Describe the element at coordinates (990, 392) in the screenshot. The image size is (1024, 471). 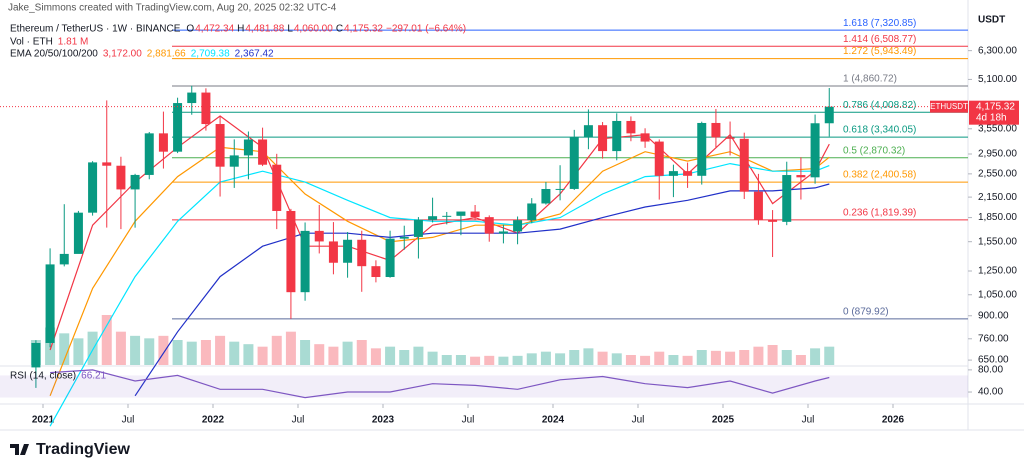
I see `rsi-tick-label: 40.00` at that location.